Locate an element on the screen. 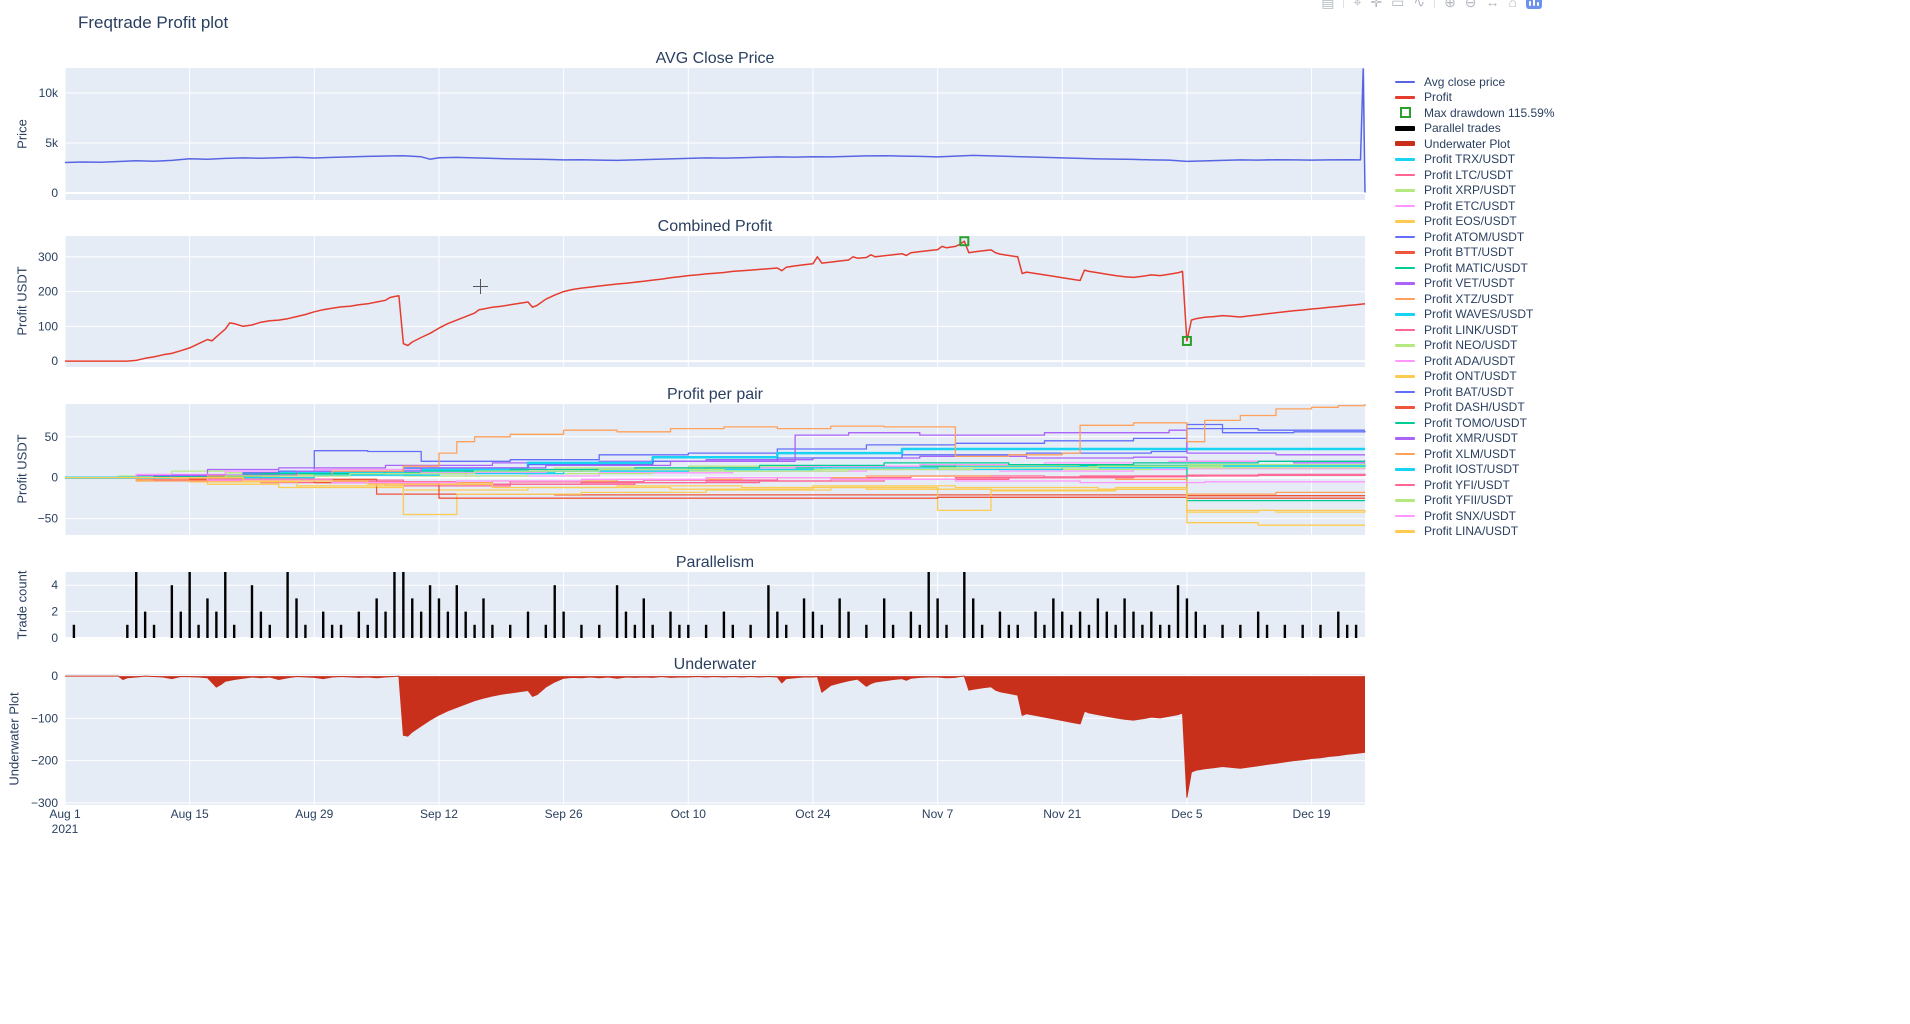  legend-item: Profit YFI/USDT is located at coordinates (1482, 485).